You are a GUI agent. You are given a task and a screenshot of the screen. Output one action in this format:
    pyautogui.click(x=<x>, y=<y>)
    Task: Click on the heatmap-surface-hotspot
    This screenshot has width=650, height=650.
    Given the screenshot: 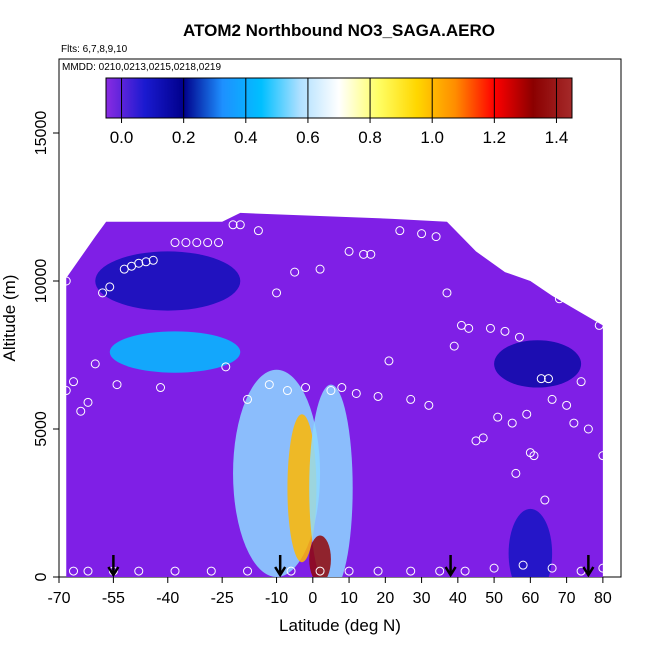 What is the action you would take?
    pyautogui.click(x=320, y=556)
    